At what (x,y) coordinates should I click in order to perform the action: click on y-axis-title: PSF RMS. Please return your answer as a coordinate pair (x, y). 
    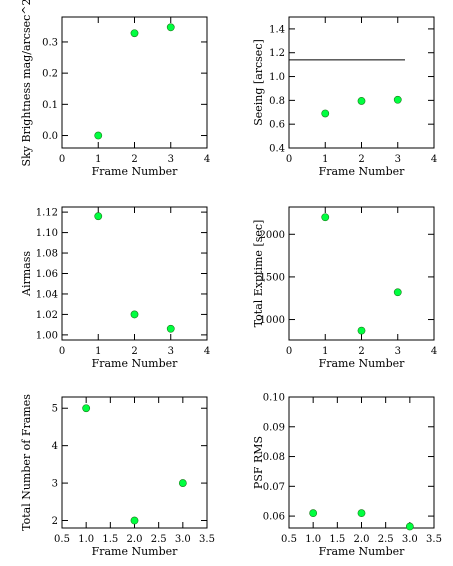
    Looking at the image, I should click on (258, 462).